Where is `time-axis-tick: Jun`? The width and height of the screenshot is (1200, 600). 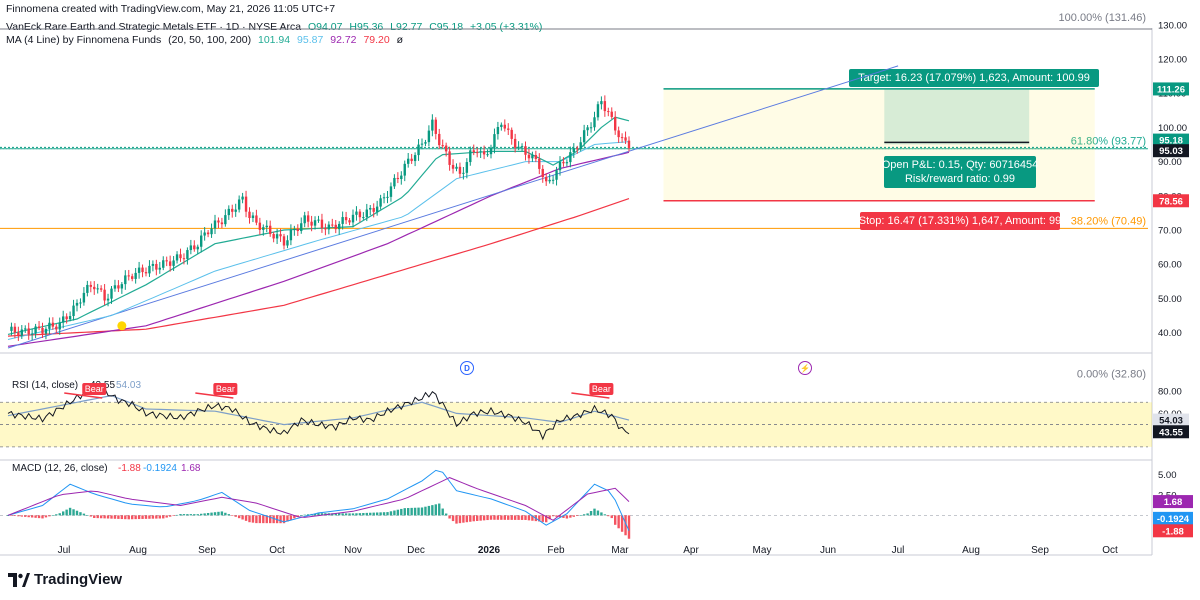 time-axis-tick: Jun is located at coordinates (828, 550).